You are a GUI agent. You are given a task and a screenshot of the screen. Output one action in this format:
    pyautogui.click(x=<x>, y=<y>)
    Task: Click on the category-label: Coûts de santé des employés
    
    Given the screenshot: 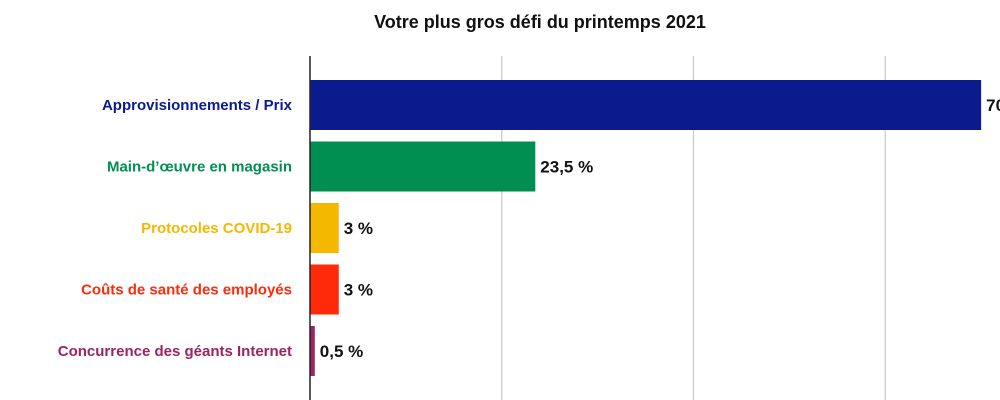 What is the action you would take?
    pyautogui.click(x=186, y=290)
    